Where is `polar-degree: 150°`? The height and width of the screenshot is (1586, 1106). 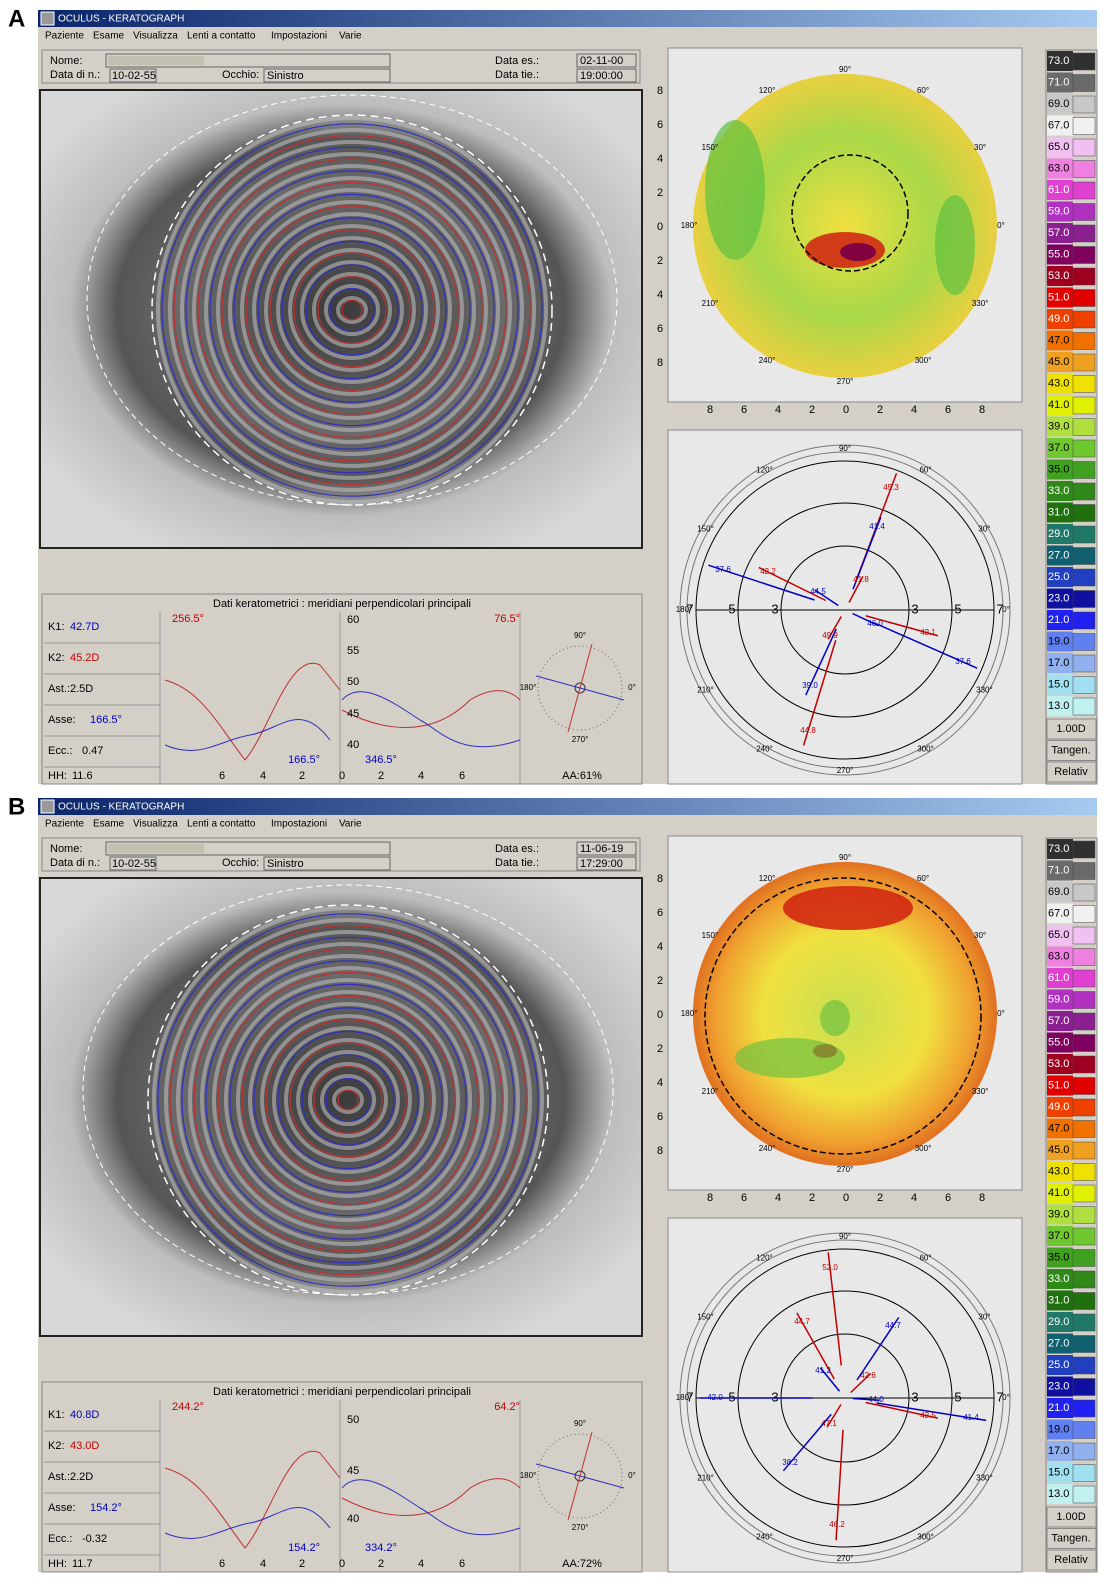
polar-degree: 150° is located at coordinates (705, 529).